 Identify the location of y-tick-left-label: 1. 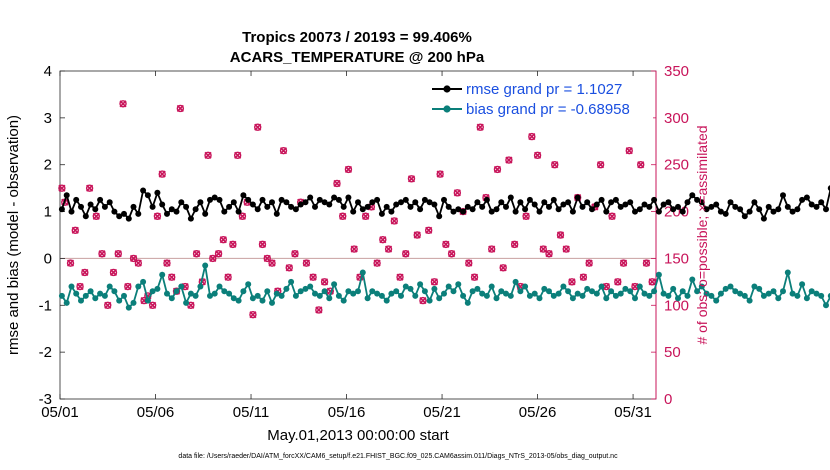
(48, 212).